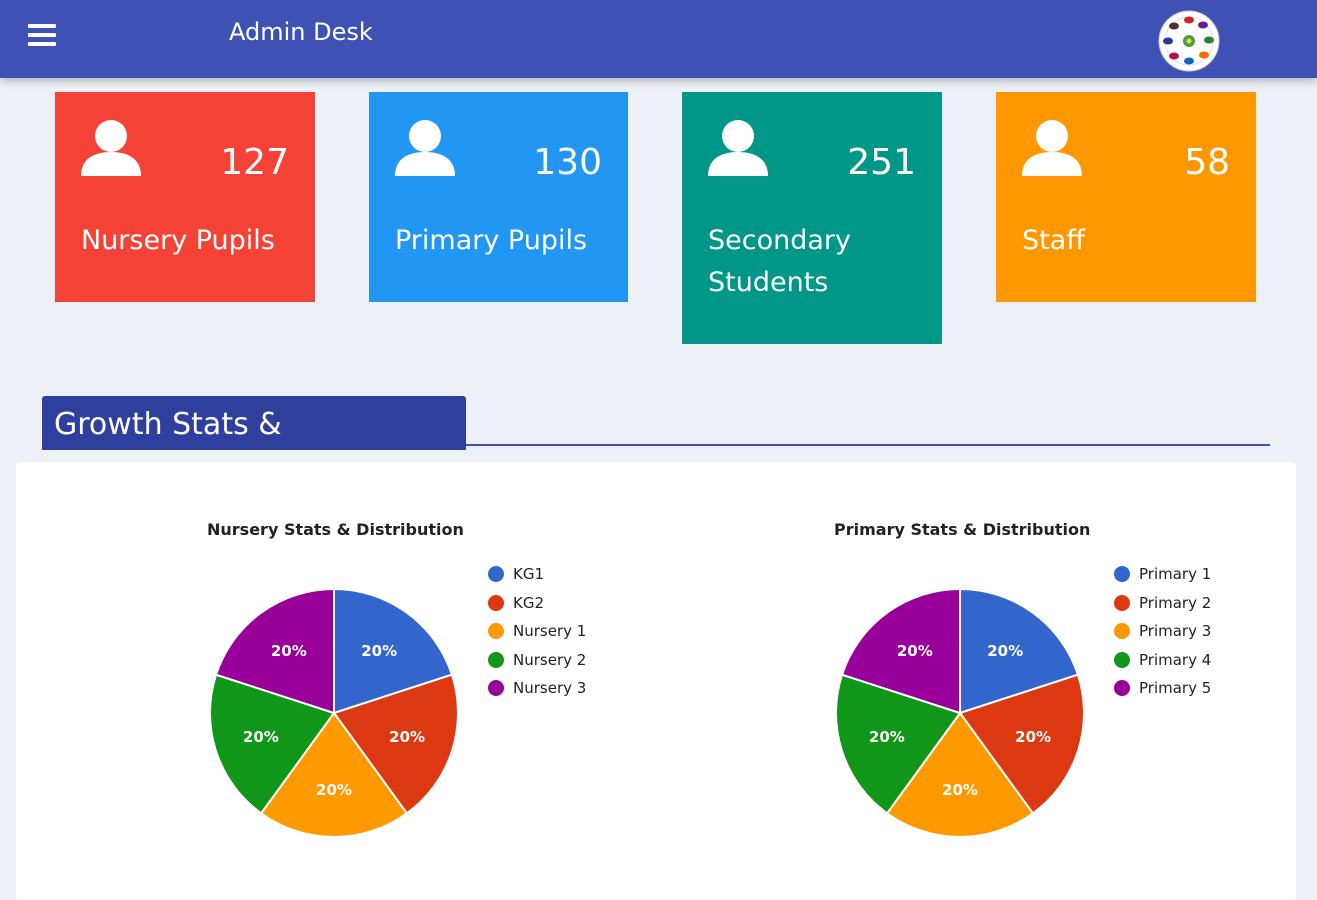 The height and width of the screenshot is (900, 1317). I want to click on legend-item: Nursery 1, so click(537, 631).